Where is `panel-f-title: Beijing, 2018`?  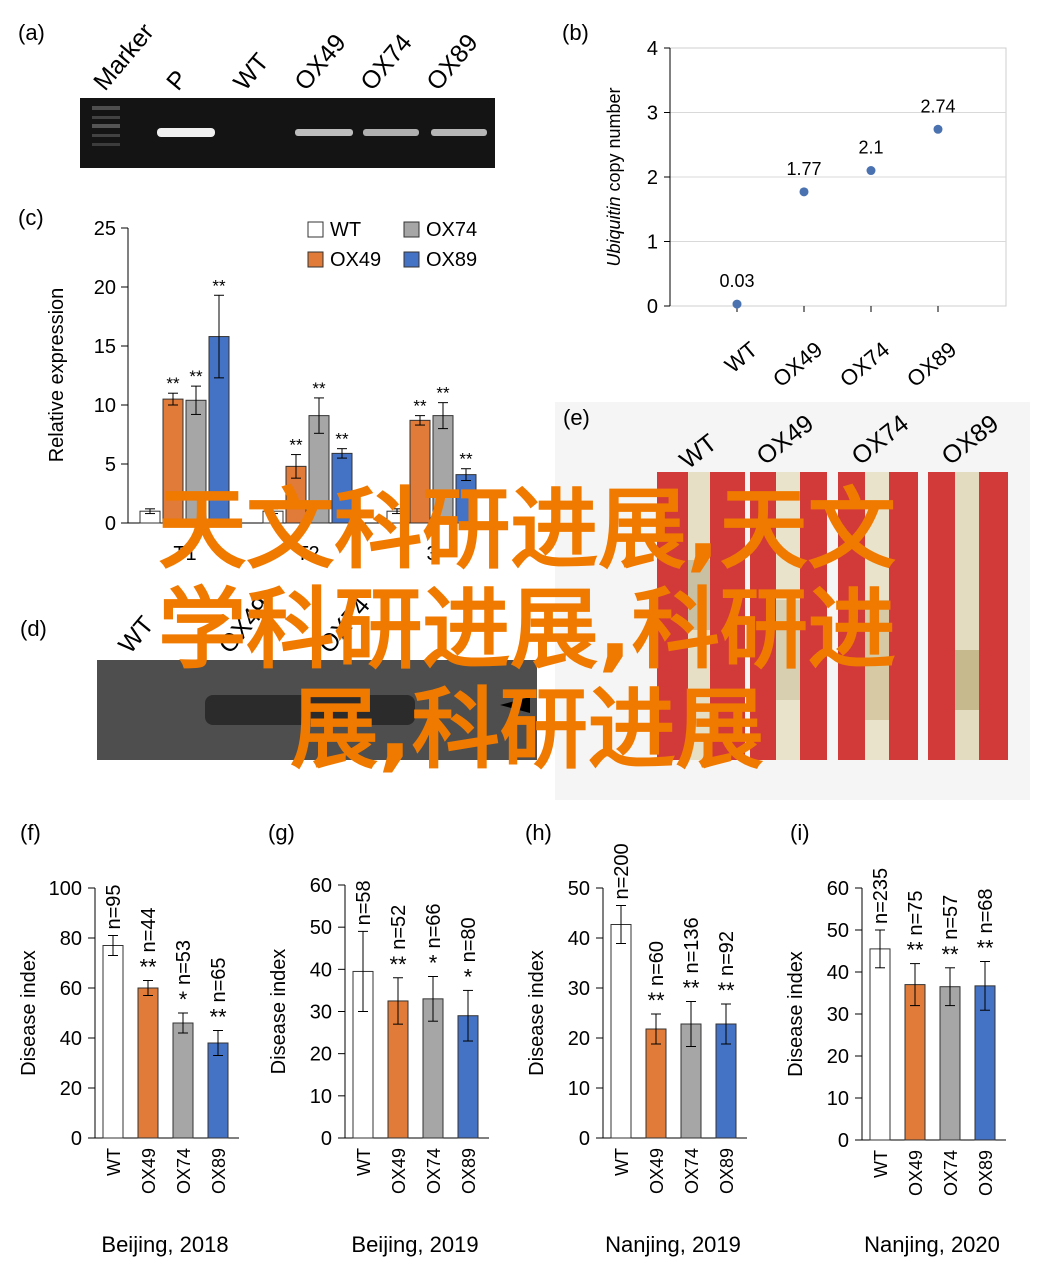
panel-f-title: Beijing, 2018 is located at coordinates (164, 1244).